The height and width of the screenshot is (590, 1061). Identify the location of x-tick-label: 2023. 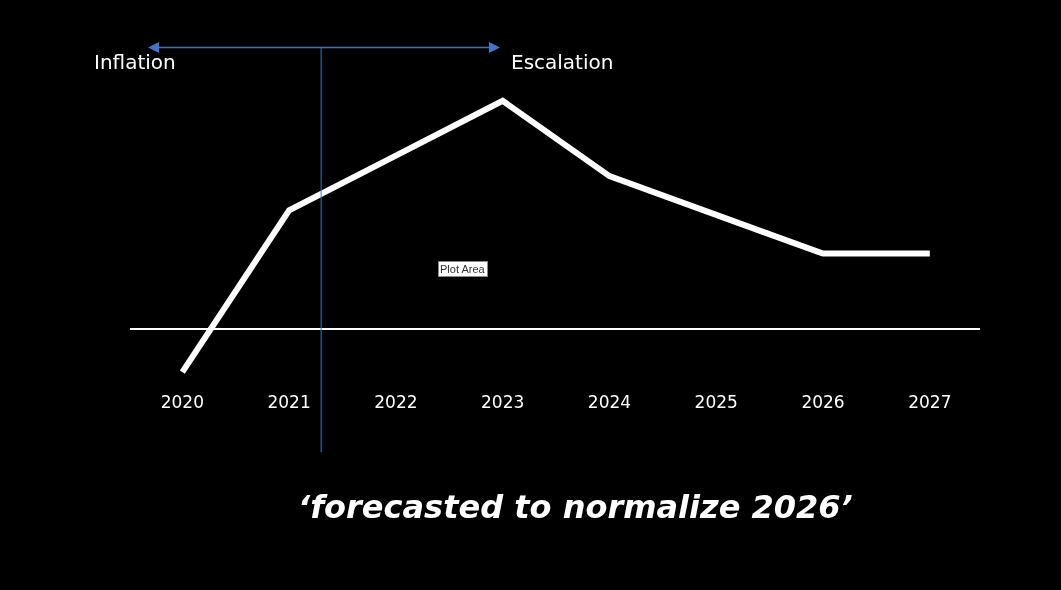
(503, 402).